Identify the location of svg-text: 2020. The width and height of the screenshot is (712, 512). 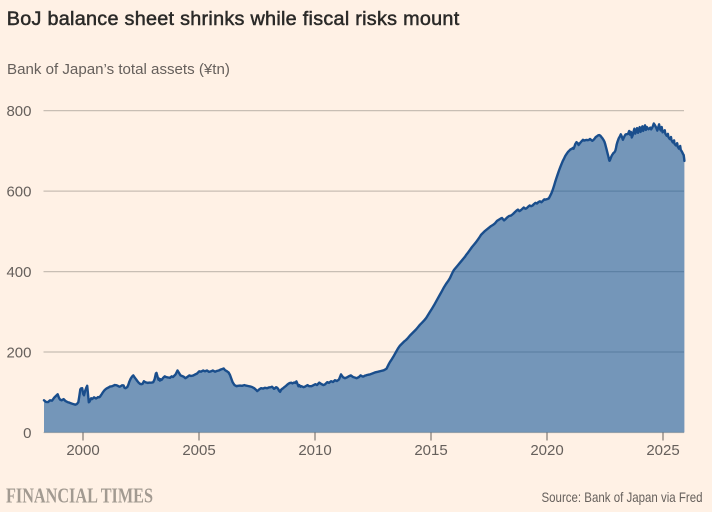
(546, 450).